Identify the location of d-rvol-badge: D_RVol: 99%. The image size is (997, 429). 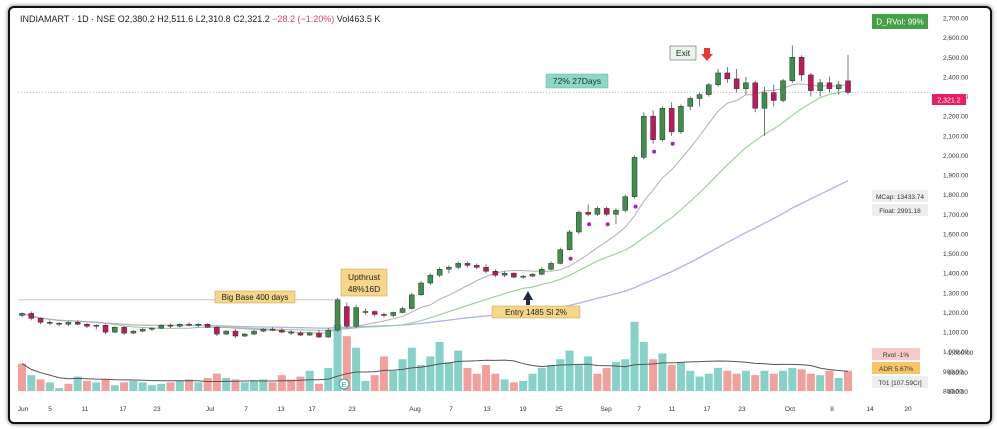
(899, 22).